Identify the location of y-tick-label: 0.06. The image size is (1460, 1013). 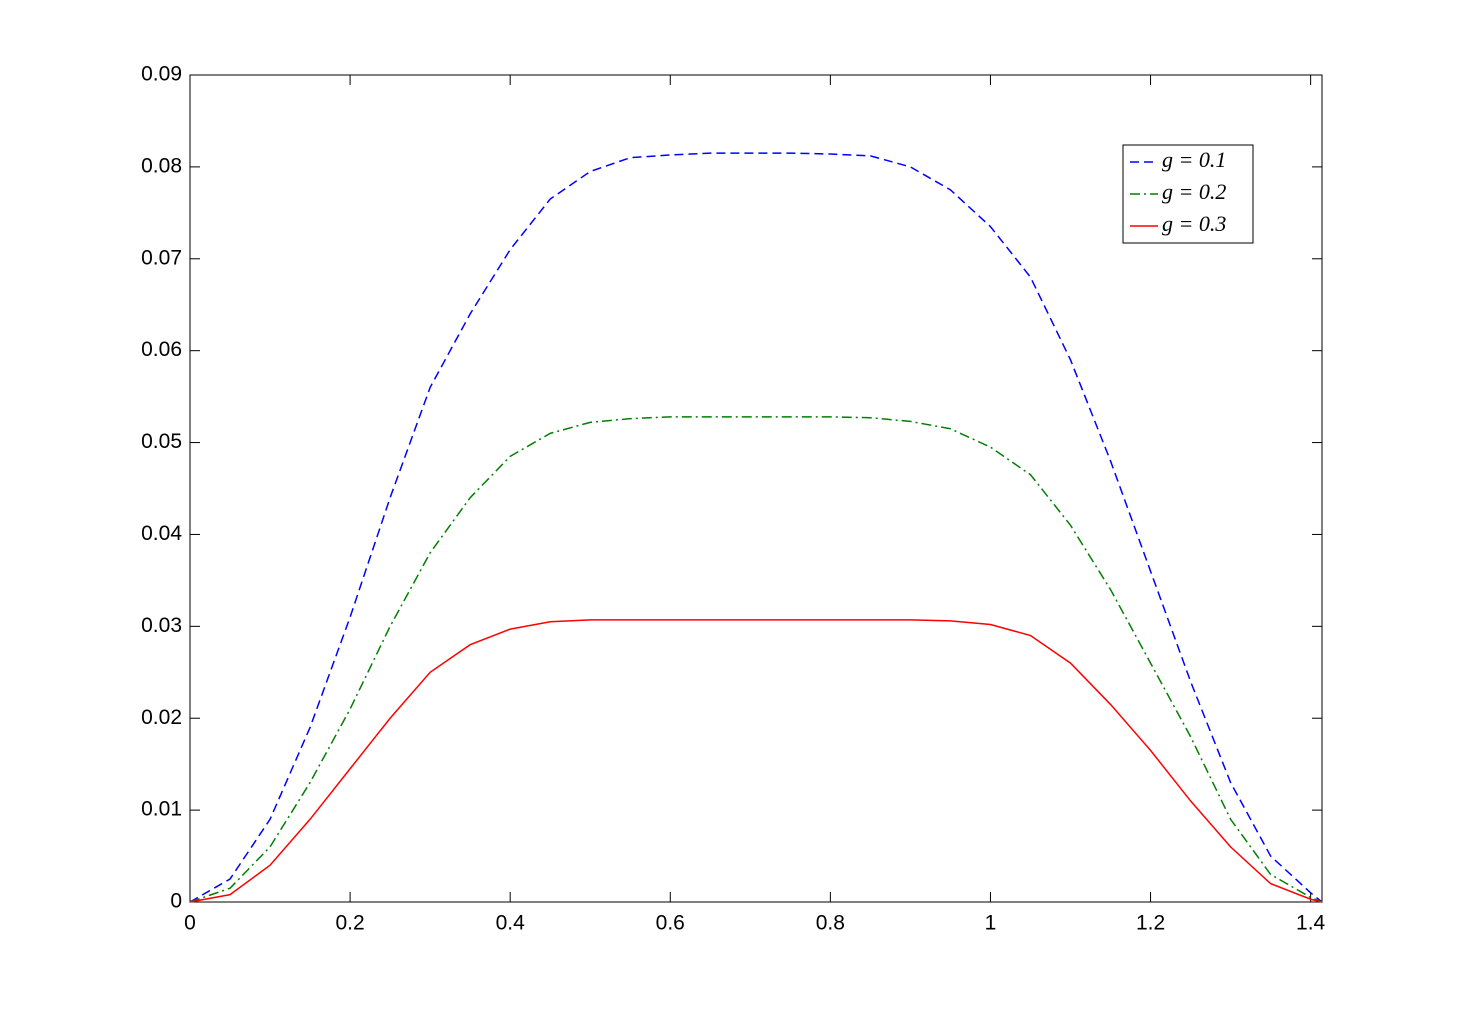
(161, 349).